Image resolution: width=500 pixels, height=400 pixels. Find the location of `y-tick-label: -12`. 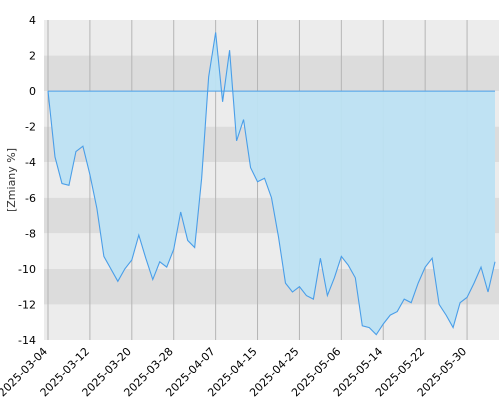

y-tick-label: -12 is located at coordinates (27, 304).